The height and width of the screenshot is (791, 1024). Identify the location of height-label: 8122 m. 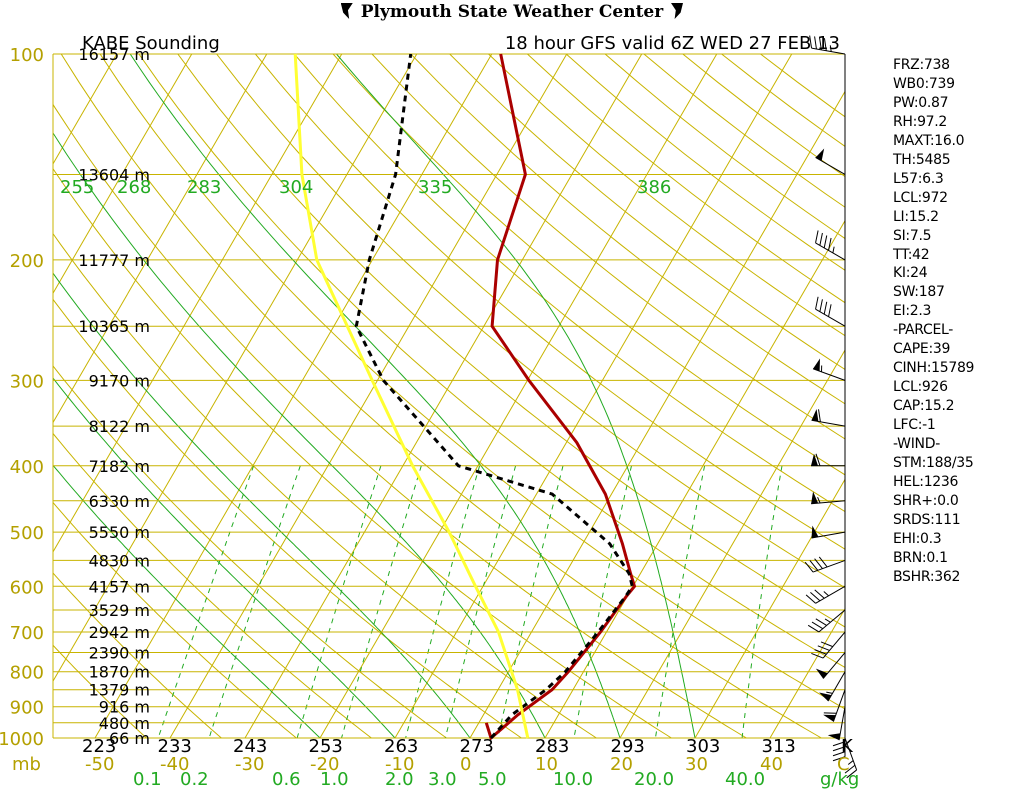
(119, 426).